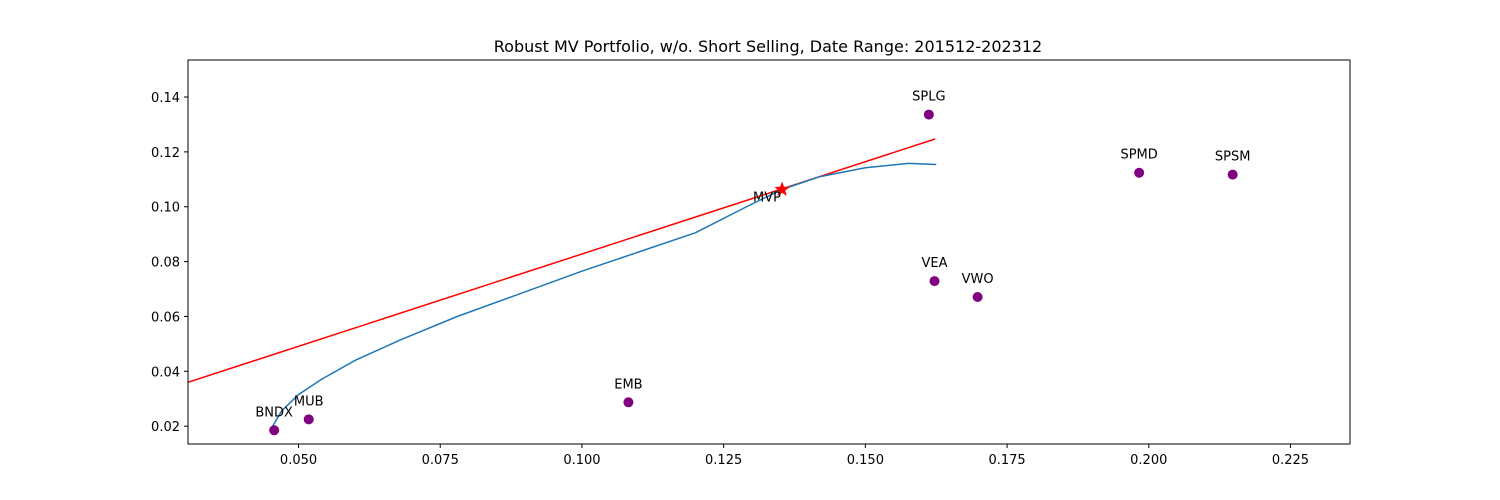 The height and width of the screenshot is (500, 1500). What do you see at coordinates (308, 419) in the screenshot?
I see `asset-point-mub` at bounding box center [308, 419].